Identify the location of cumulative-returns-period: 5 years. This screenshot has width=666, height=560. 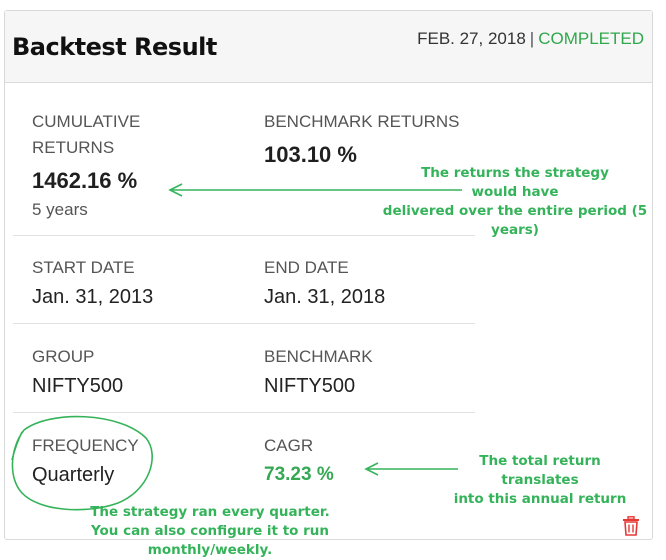
(60, 209).